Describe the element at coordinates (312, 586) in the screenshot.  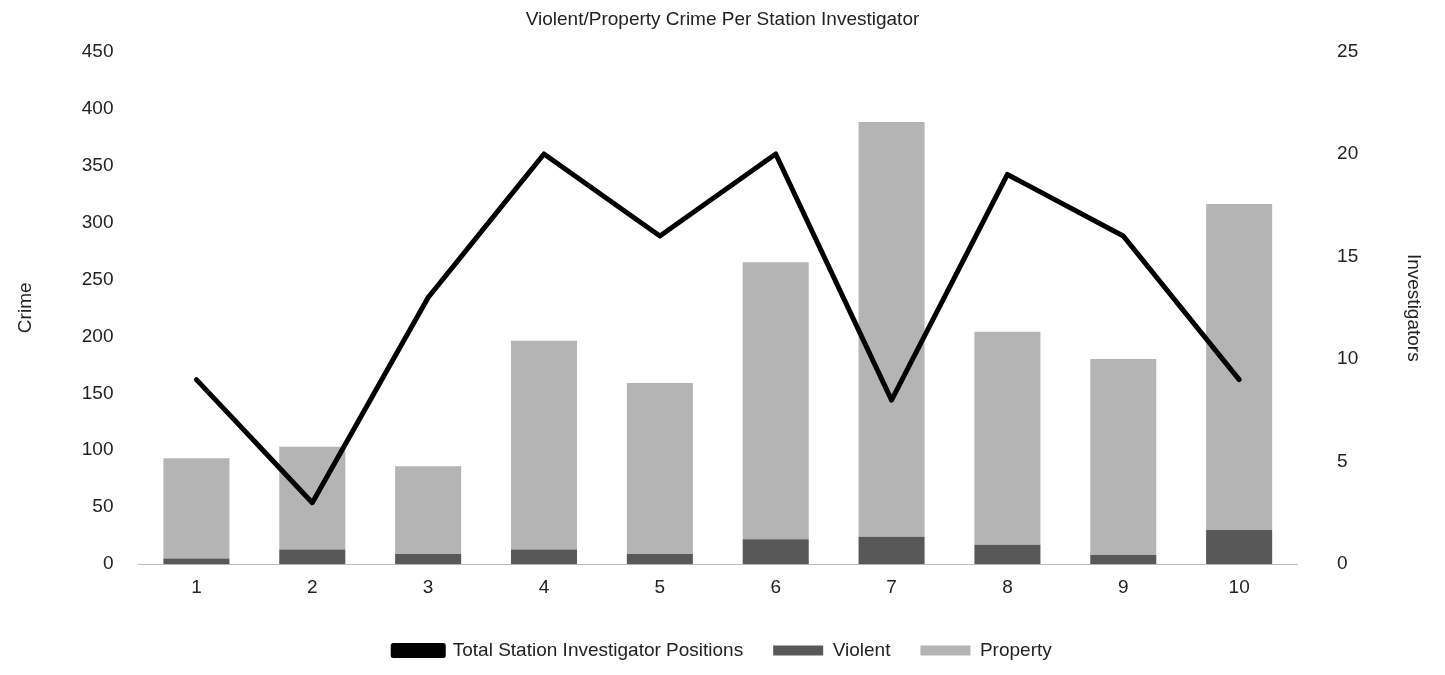
I see `x-tick-label: 2` at that location.